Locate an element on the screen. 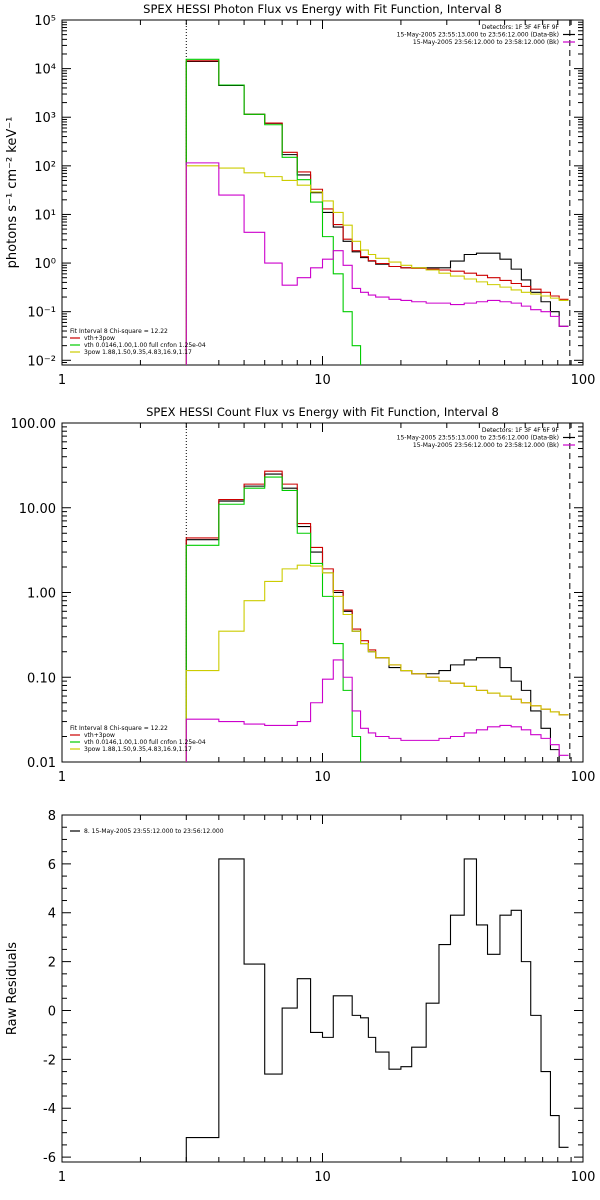  y-tick-label: -6 is located at coordinates (49, 1158).